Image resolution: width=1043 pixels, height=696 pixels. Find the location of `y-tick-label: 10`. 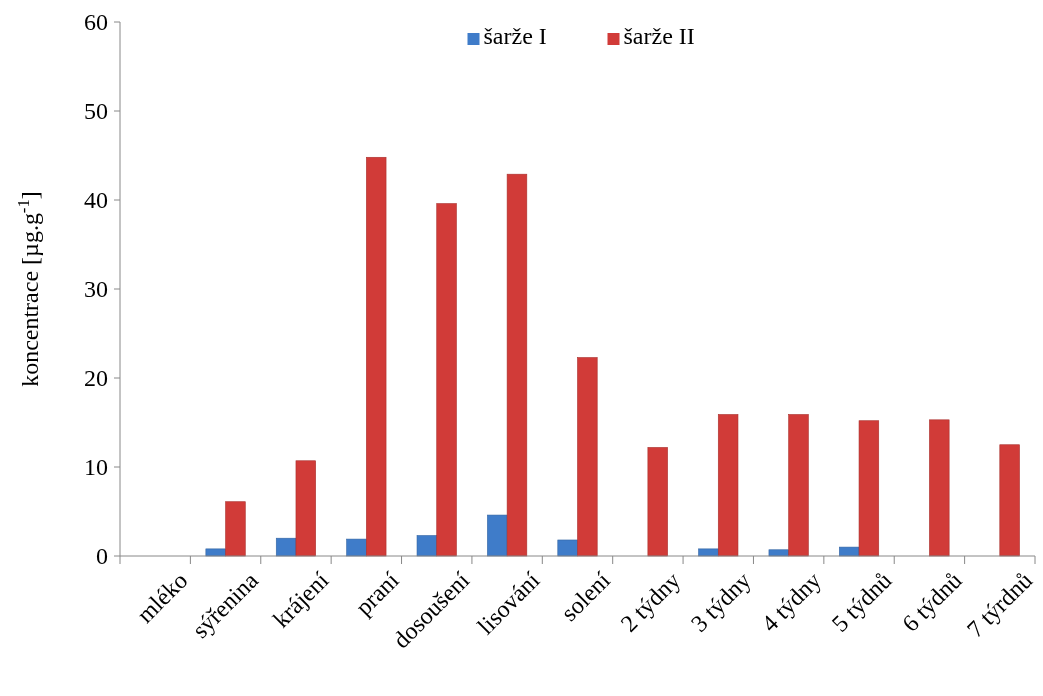

y-tick-label: 10 is located at coordinates (96, 467).